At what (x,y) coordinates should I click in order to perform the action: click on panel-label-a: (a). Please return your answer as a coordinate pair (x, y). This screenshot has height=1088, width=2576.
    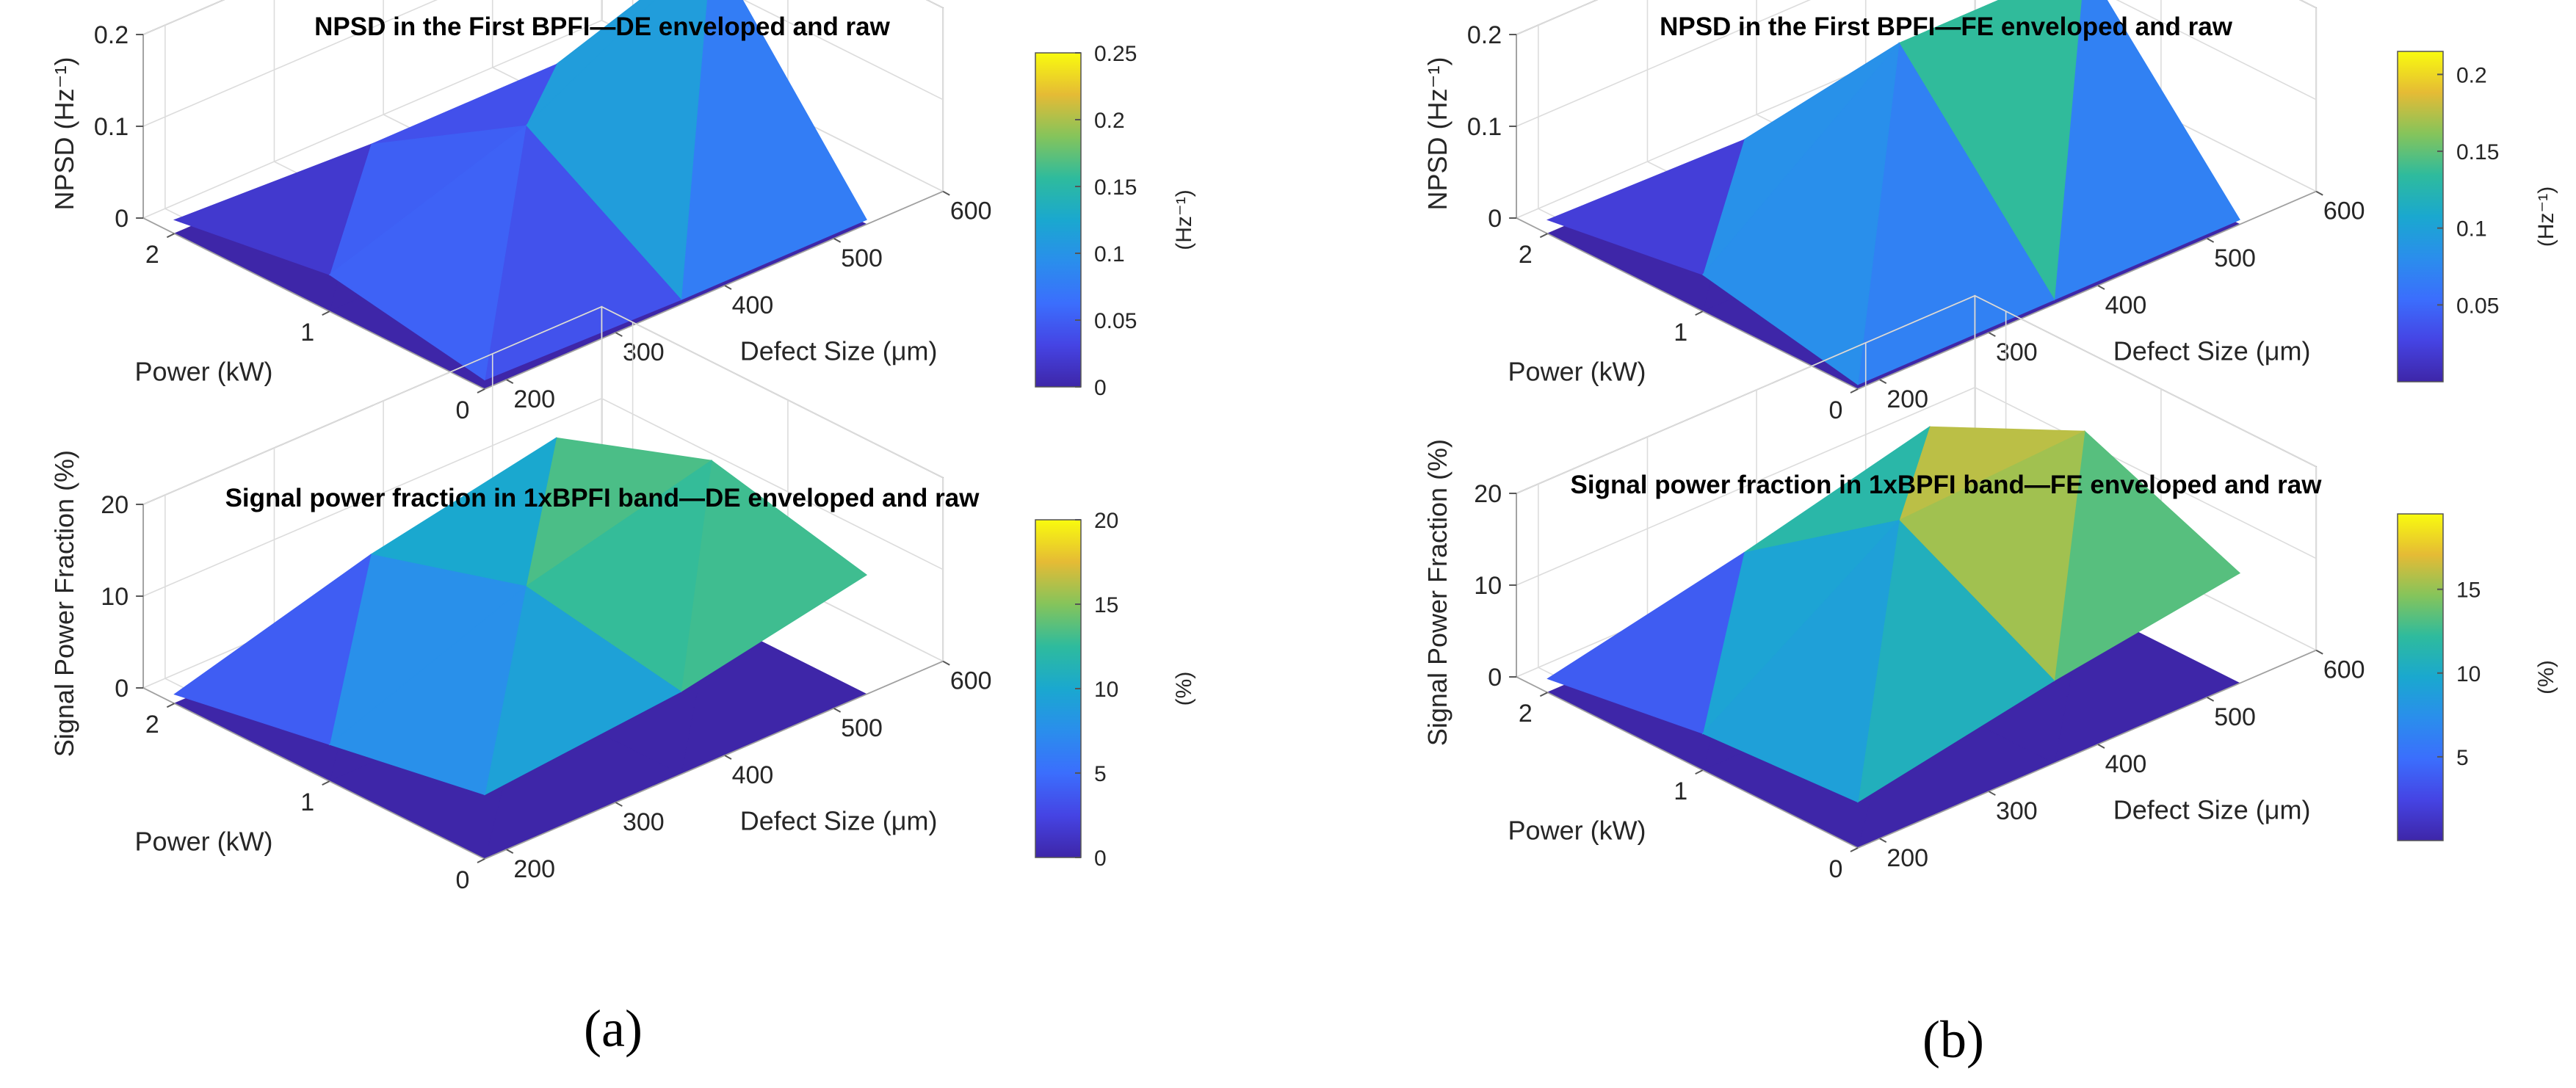
    Looking at the image, I should click on (613, 1028).